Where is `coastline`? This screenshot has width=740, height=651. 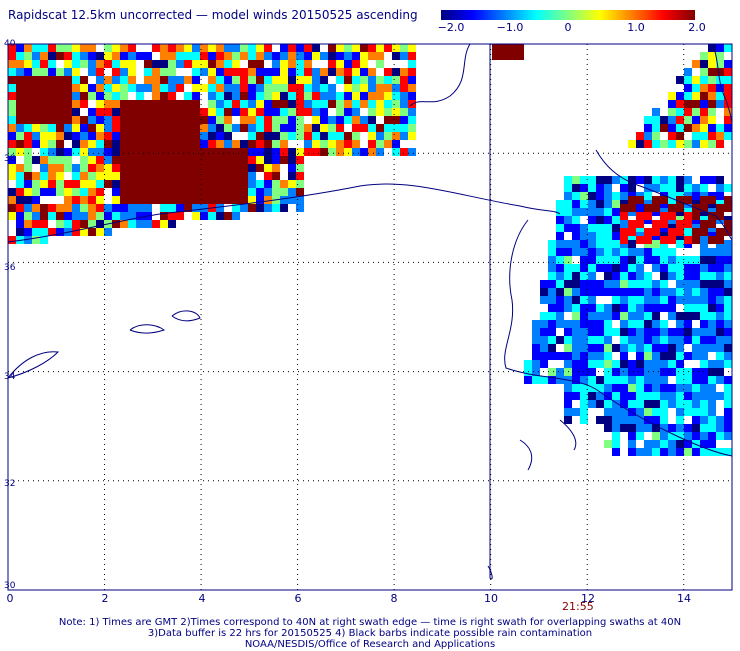 coastline is located at coordinates (722, 84).